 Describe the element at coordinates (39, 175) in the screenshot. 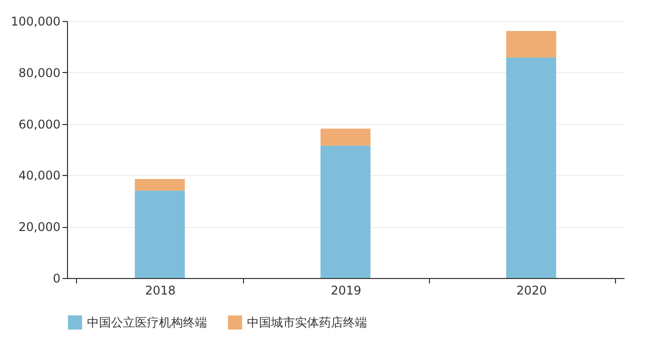

I see `y-tick-label: 40,000` at that location.